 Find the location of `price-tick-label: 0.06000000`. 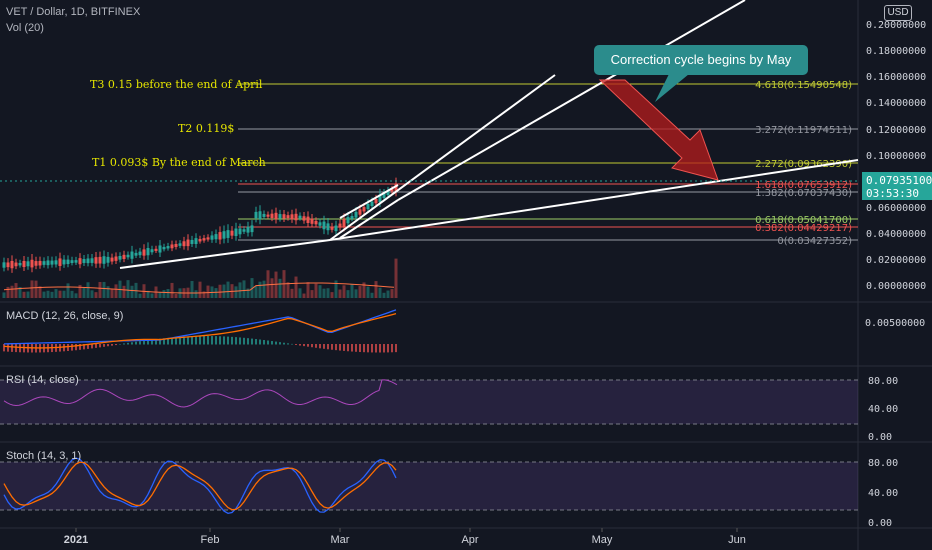

price-tick-label: 0.06000000 is located at coordinates (896, 208).